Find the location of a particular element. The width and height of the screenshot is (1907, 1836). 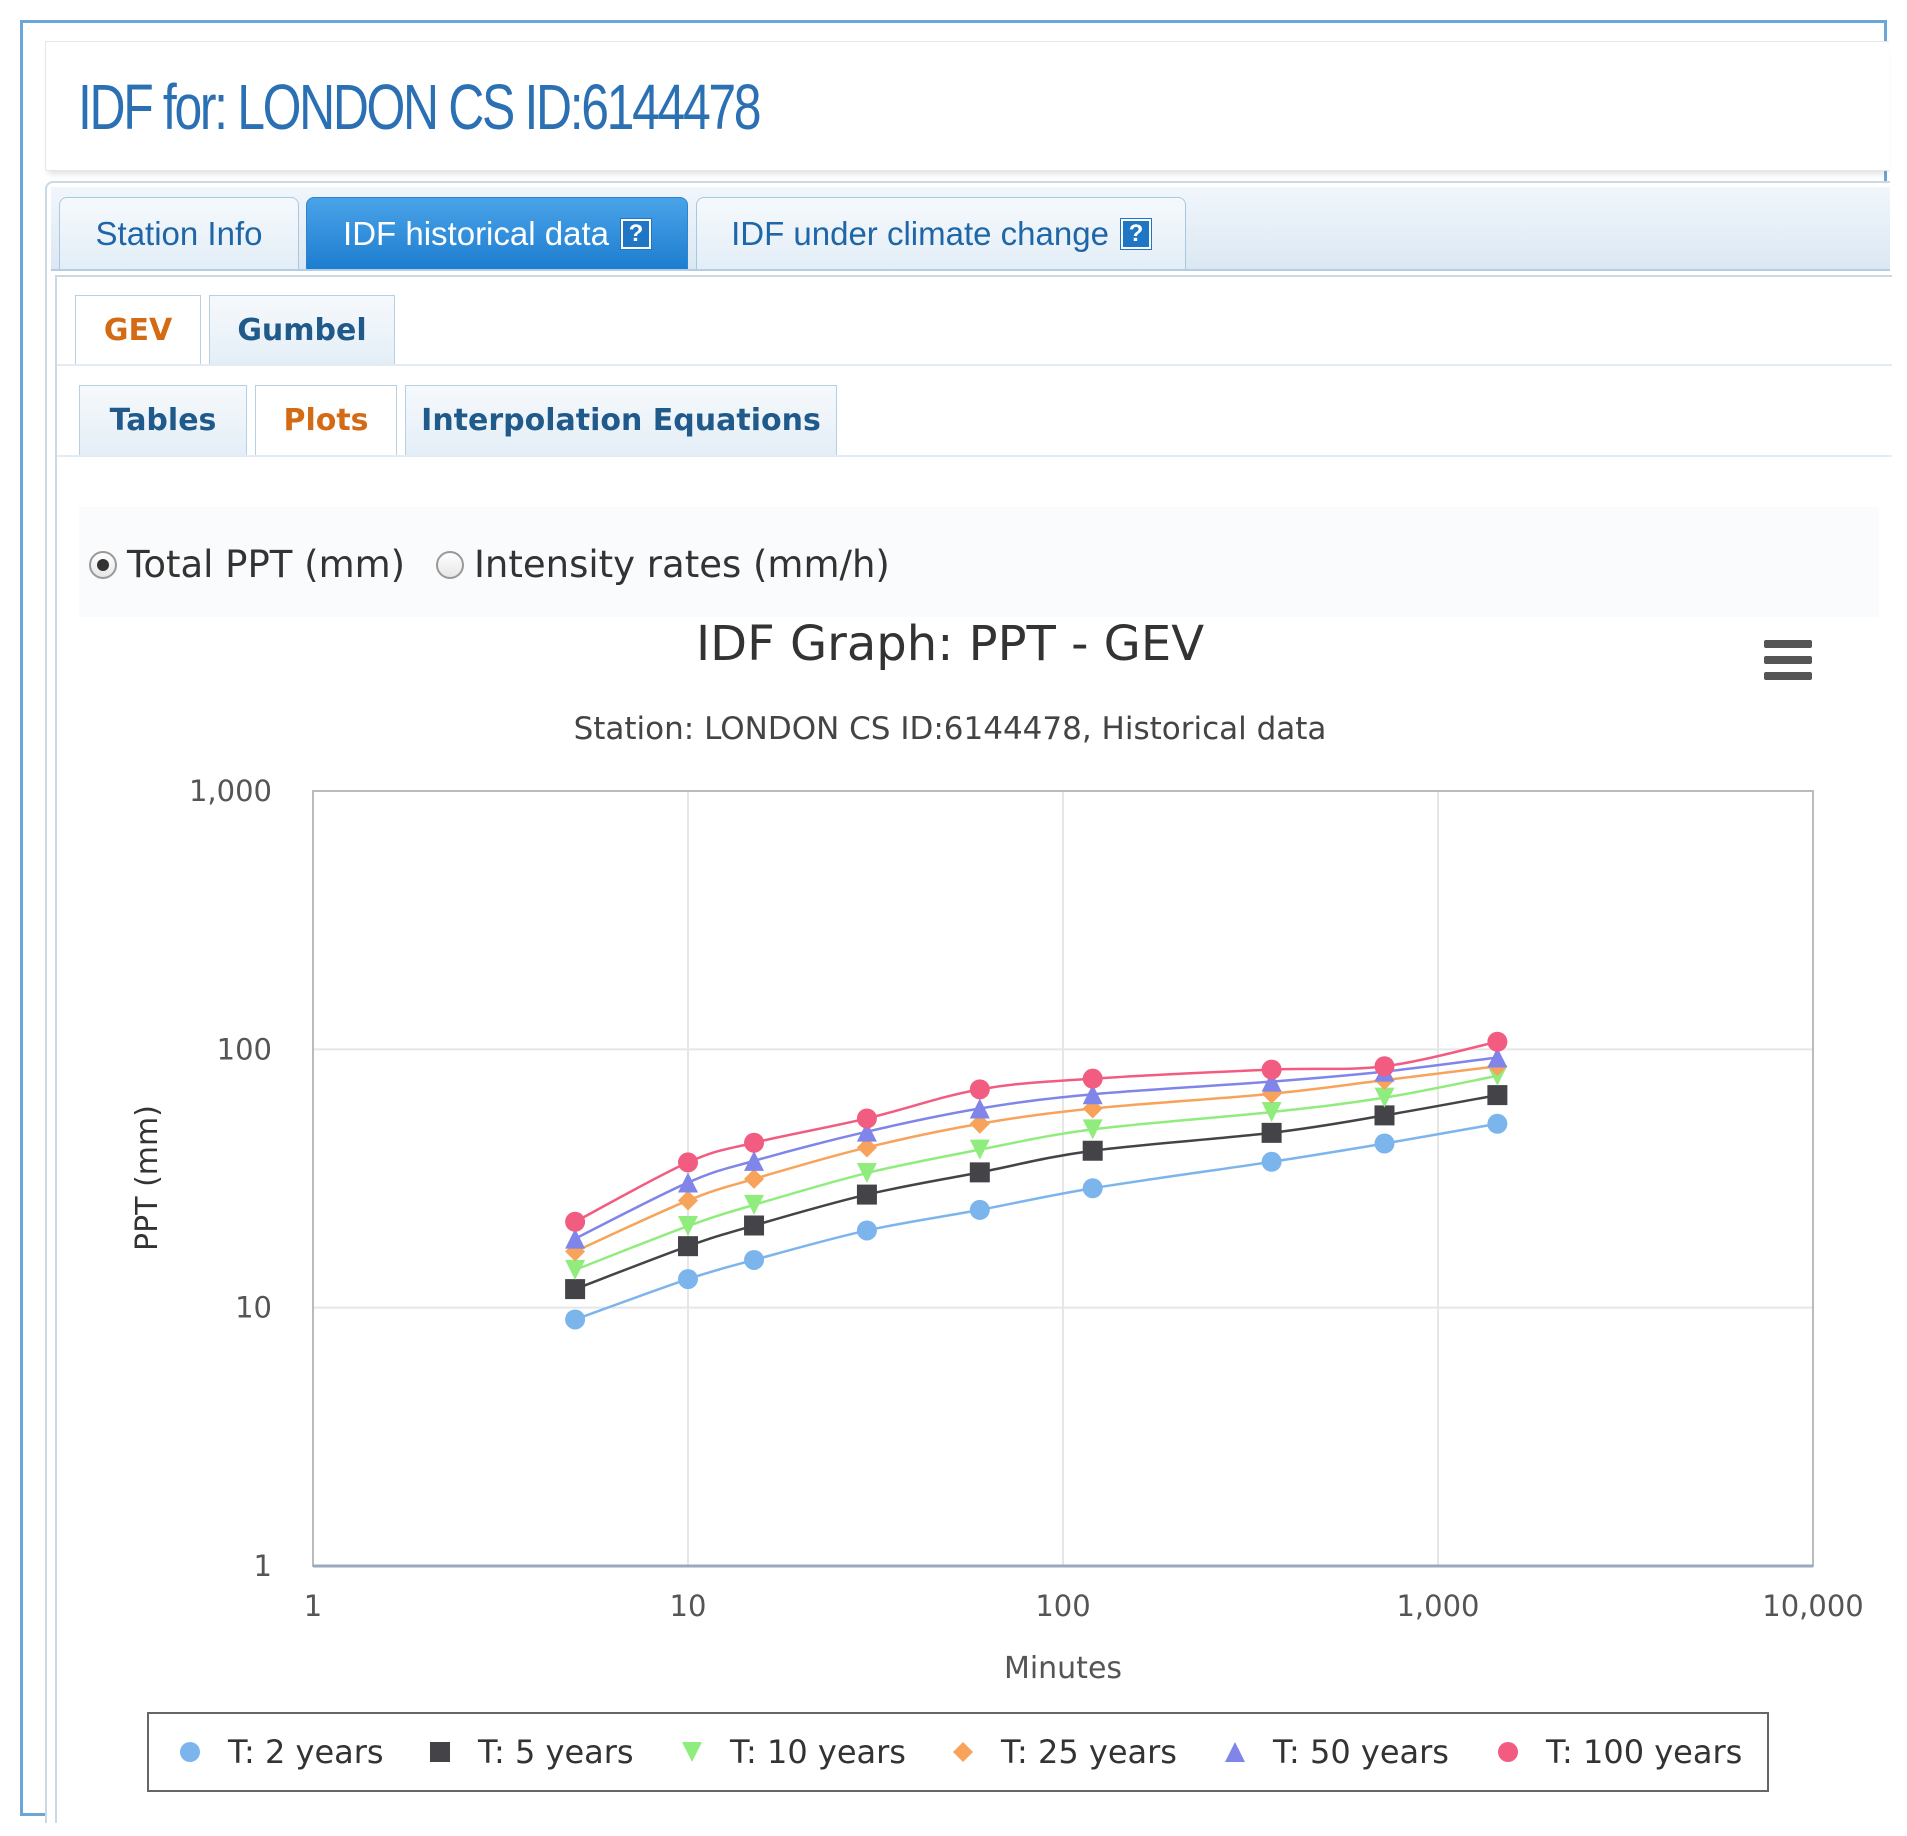

y-tick-label: 1,000 is located at coordinates (230, 791).